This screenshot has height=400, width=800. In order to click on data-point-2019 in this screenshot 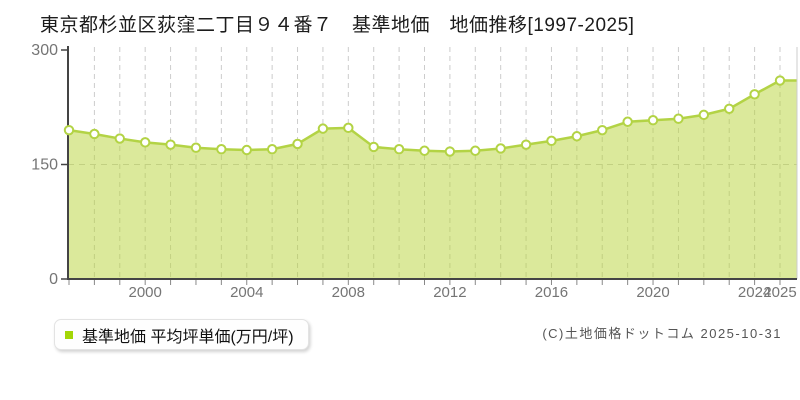, I will do `click(627, 121)`.